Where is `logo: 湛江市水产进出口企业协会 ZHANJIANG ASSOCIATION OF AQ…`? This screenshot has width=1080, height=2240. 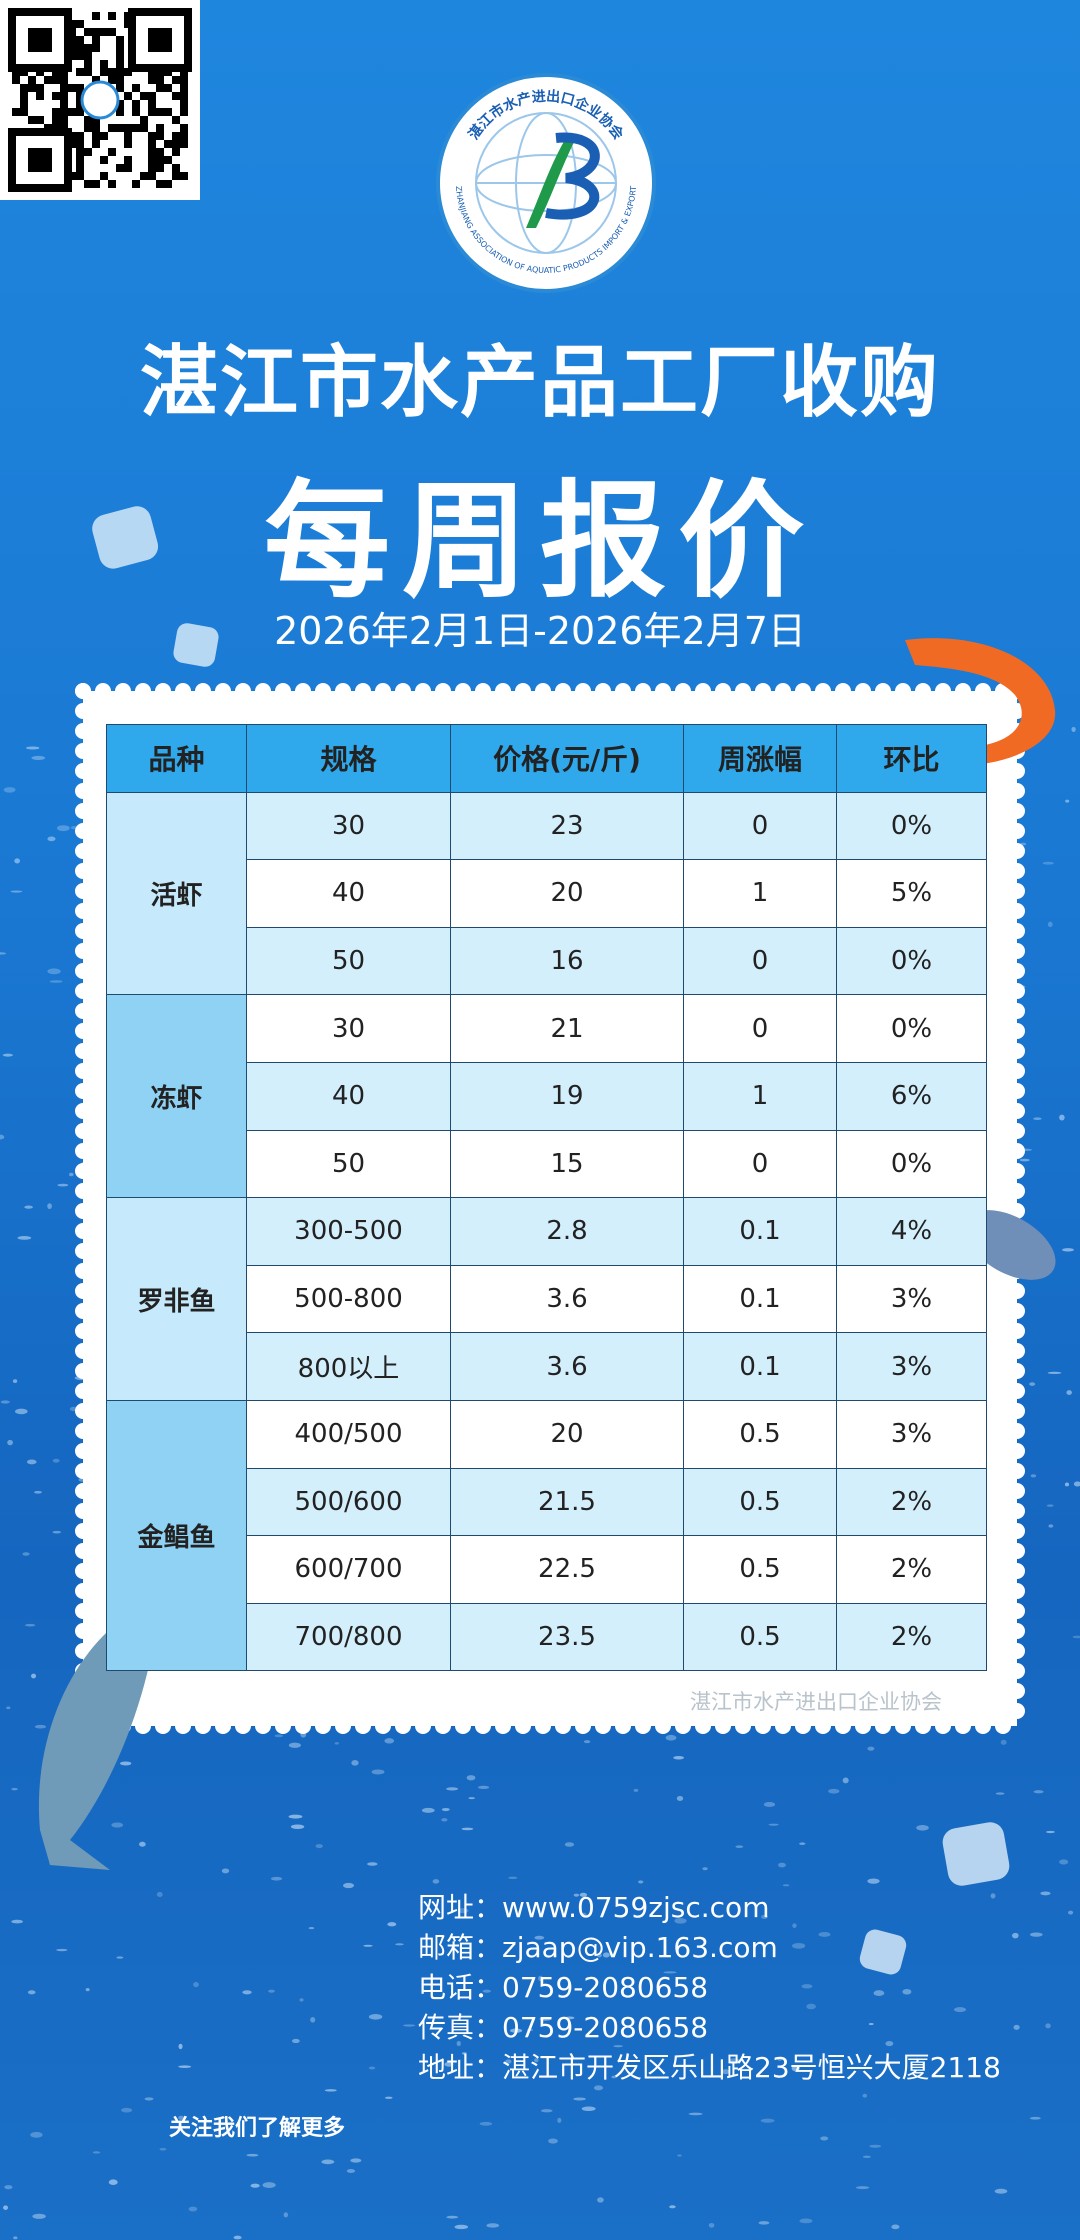 logo: 湛江市水产进出口企业协会 ZHANJIANG ASSOCIATION OF AQ… is located at coordinates (546, 183).